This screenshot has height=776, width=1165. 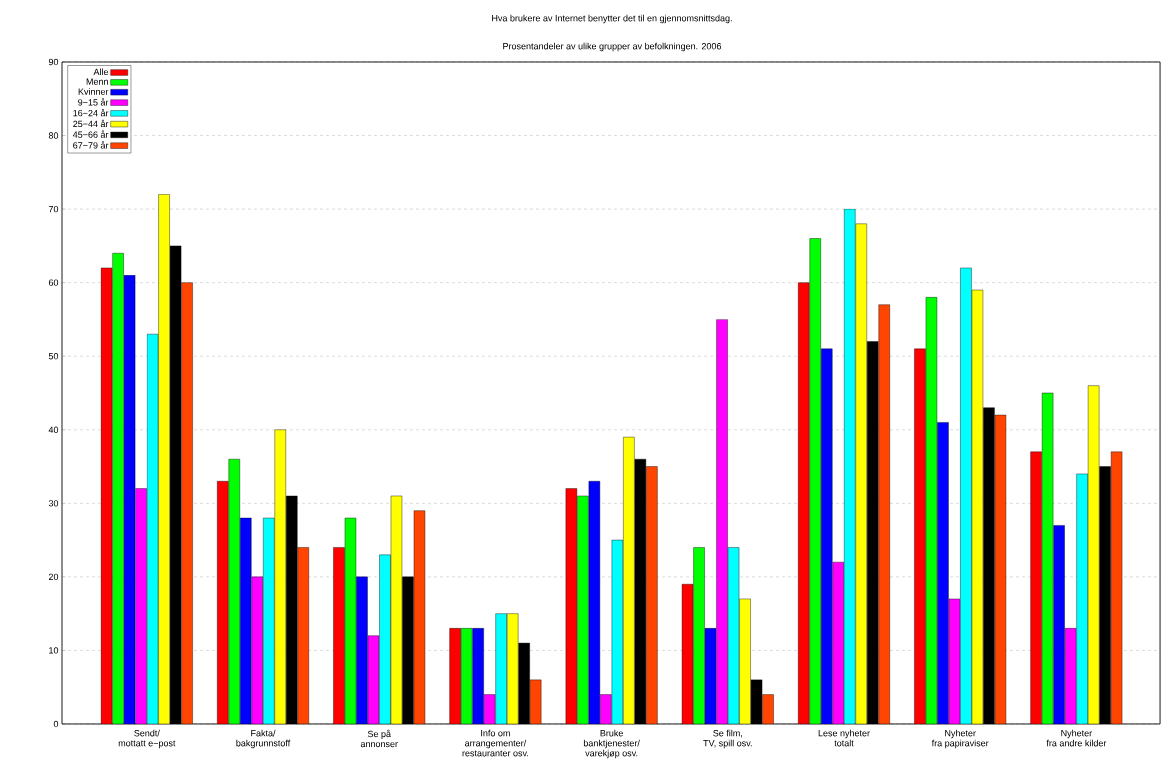 What do you see at coordinates (960, 739) in the screenshot?
I see `x-tick-label: Nyheter fra papiraviser` at bounding box center [960, 739].